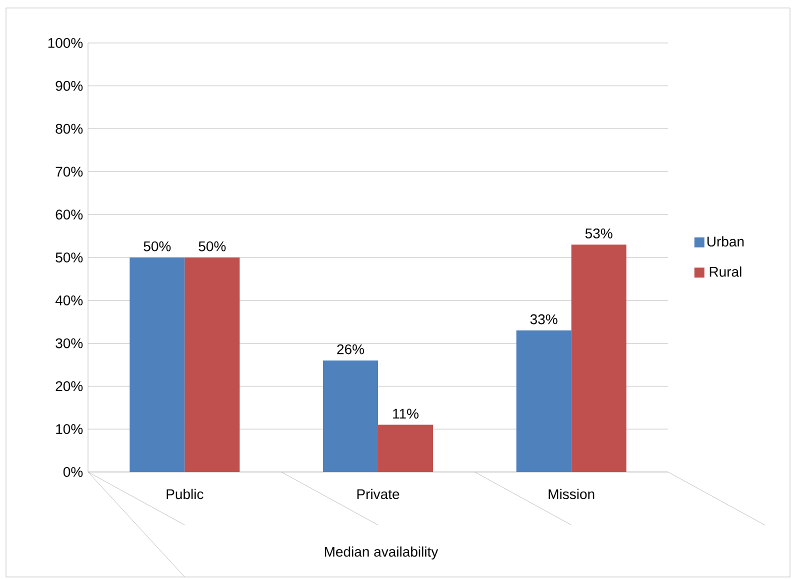 Image resolution: width=794 pixels, height=579 pixels. Describe the element at coordinates (65, 43) in the screenshot. I see `y-tick-label: 100%` at that location.